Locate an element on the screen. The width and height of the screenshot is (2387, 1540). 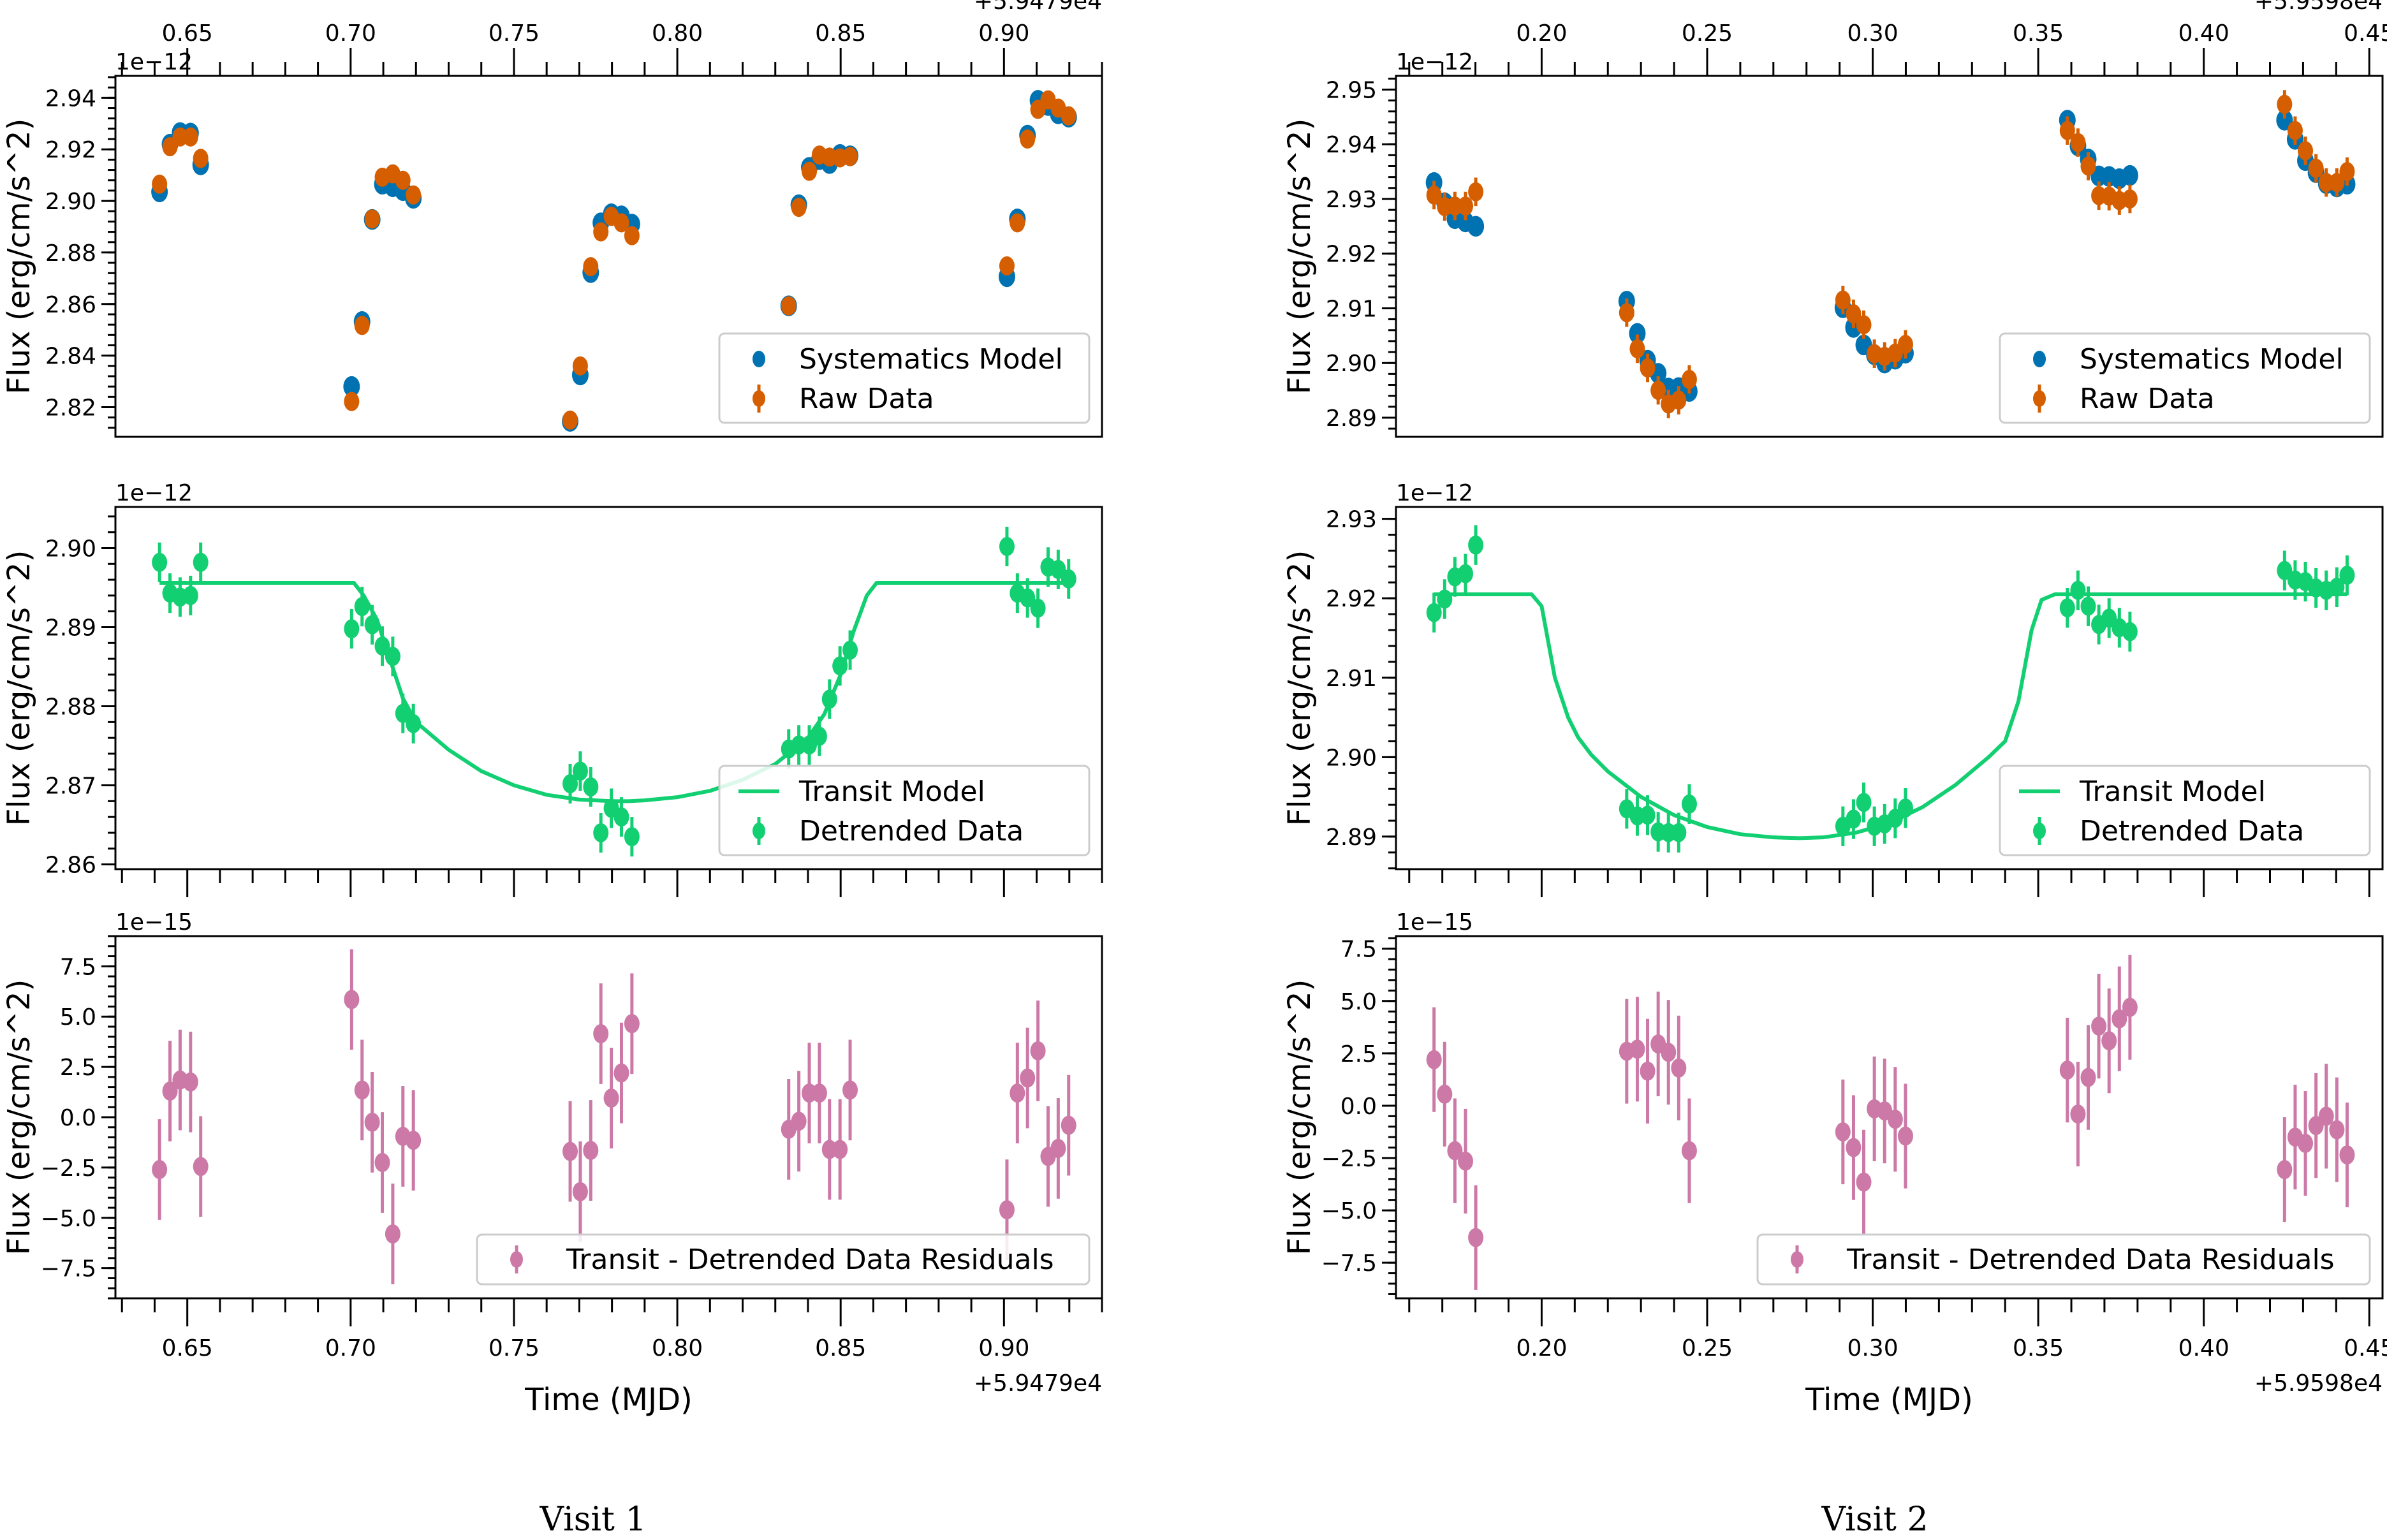
y-tick-label: 0.0 is located at coordinates (78, 1118).